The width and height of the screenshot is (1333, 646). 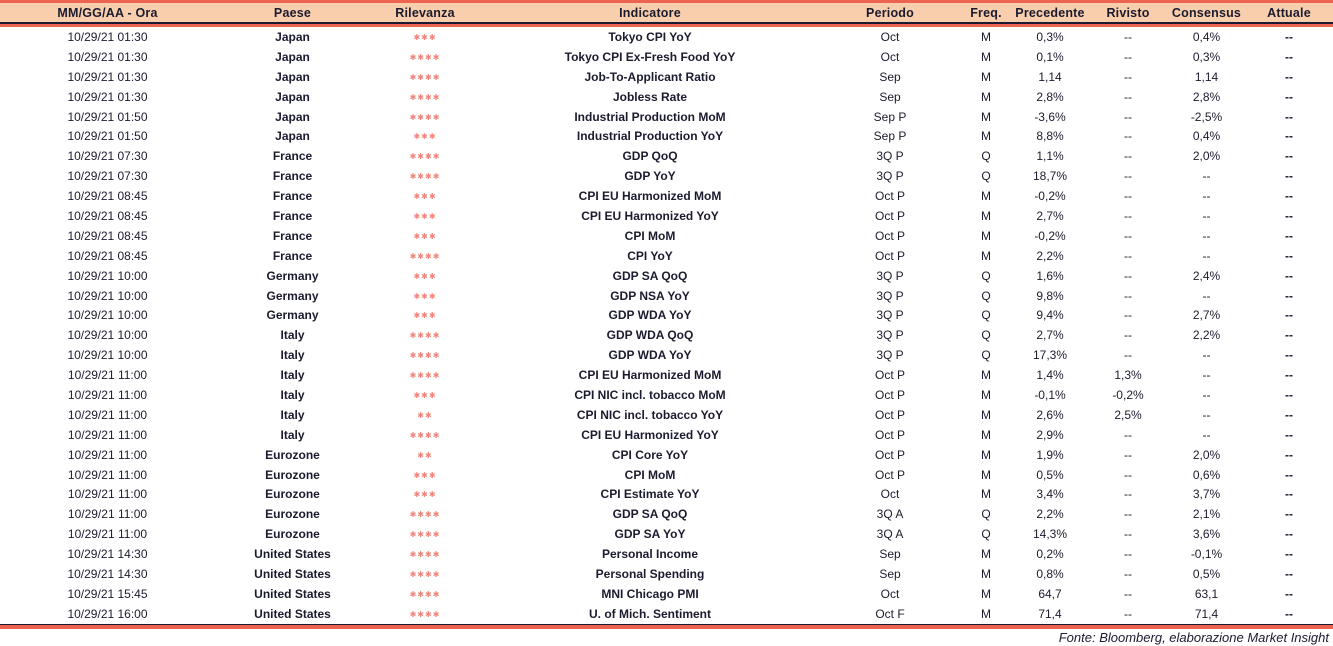 I want to click on row-datetime: 10/29/21 08:45, so click(x=107, y=235).